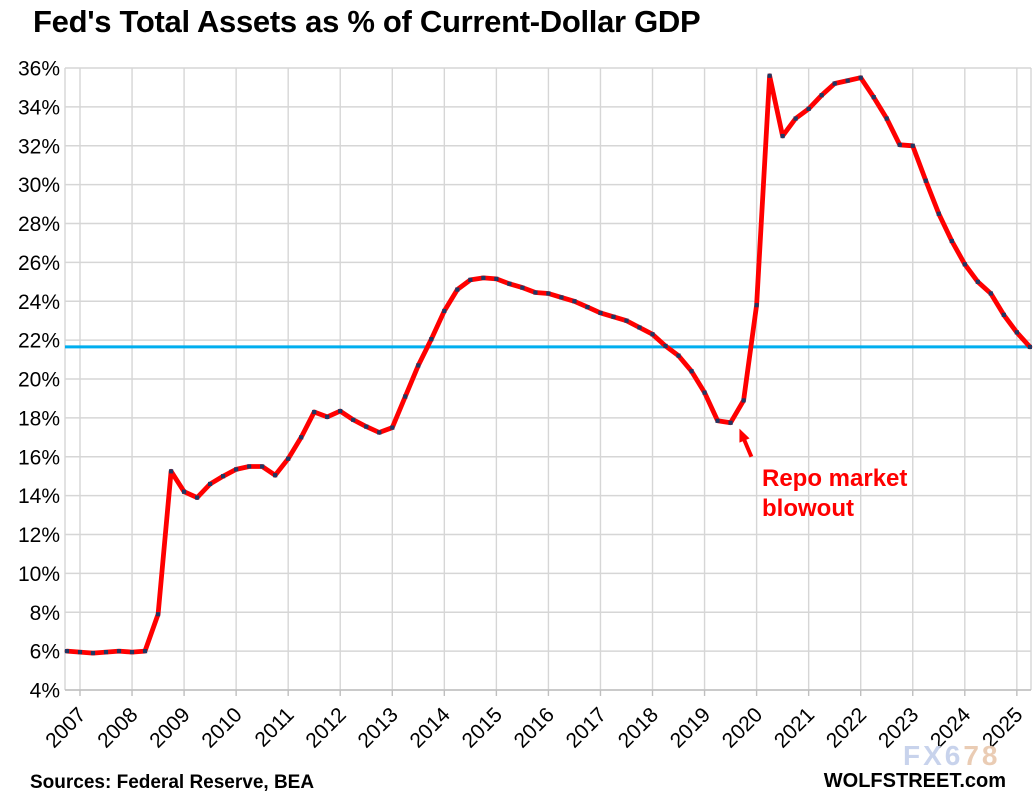 The height and width of the screenshot is (802, 1036). What do you see at coordinates (746, 443) in the screenshot?
I see `annotation-arrow-icon` at bounding box center [746, 443].